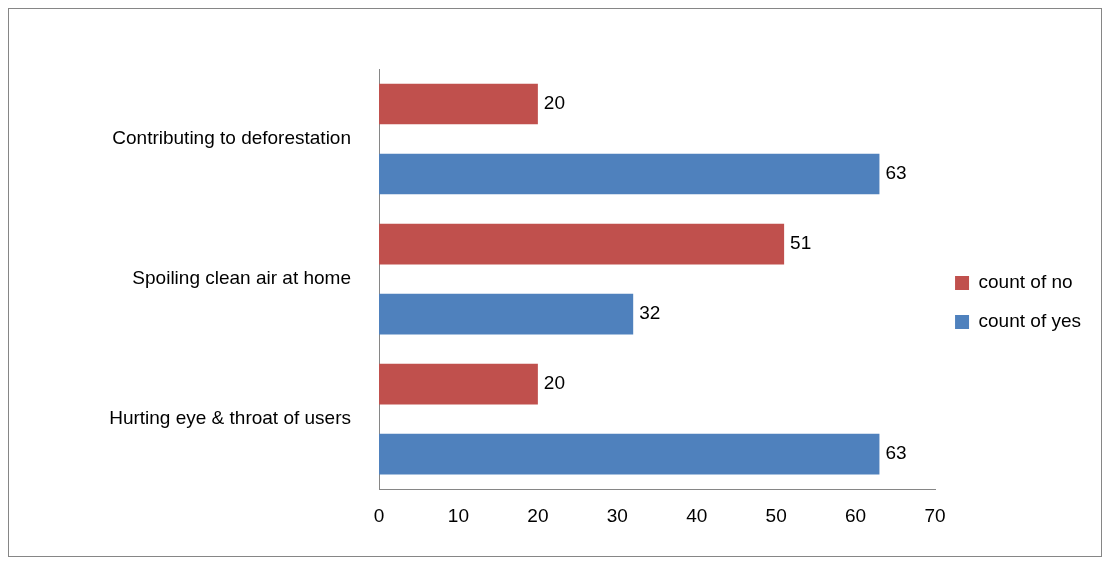  What do you see at coordinates (241, 278) in the screenshot?
I see `y-tick-label: Spoiling clean air at home` at bounding box center [241, 278].